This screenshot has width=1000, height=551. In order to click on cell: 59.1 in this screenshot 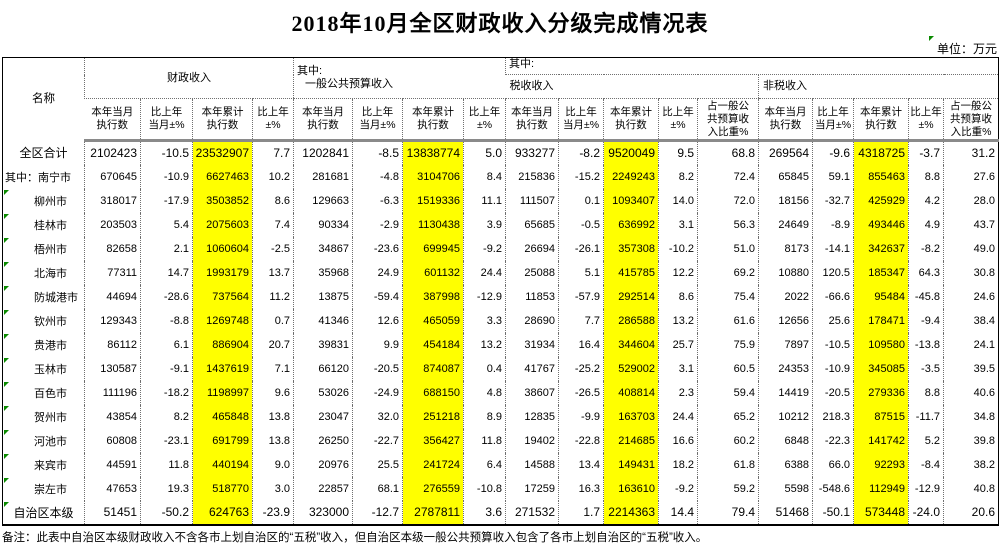, I will do `click(833, 176)`.